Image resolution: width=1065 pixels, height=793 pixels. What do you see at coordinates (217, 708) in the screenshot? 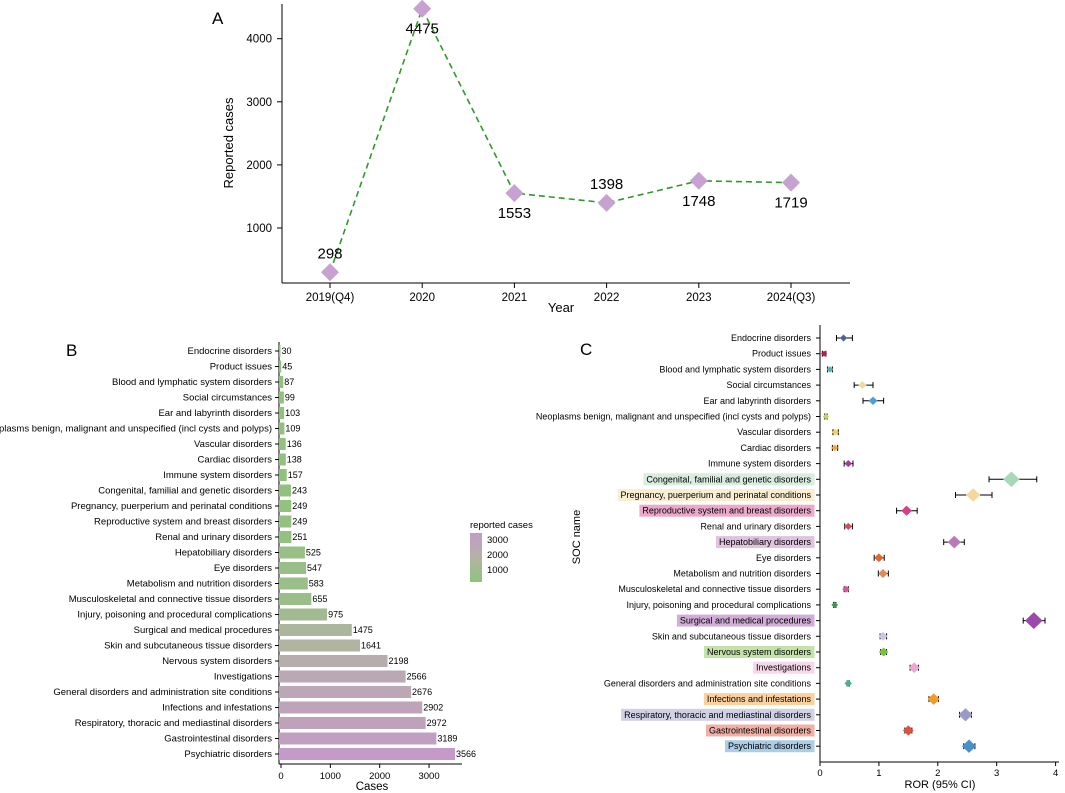
I see `category-label: Infections and infestations` at bounding box center [217, 708].